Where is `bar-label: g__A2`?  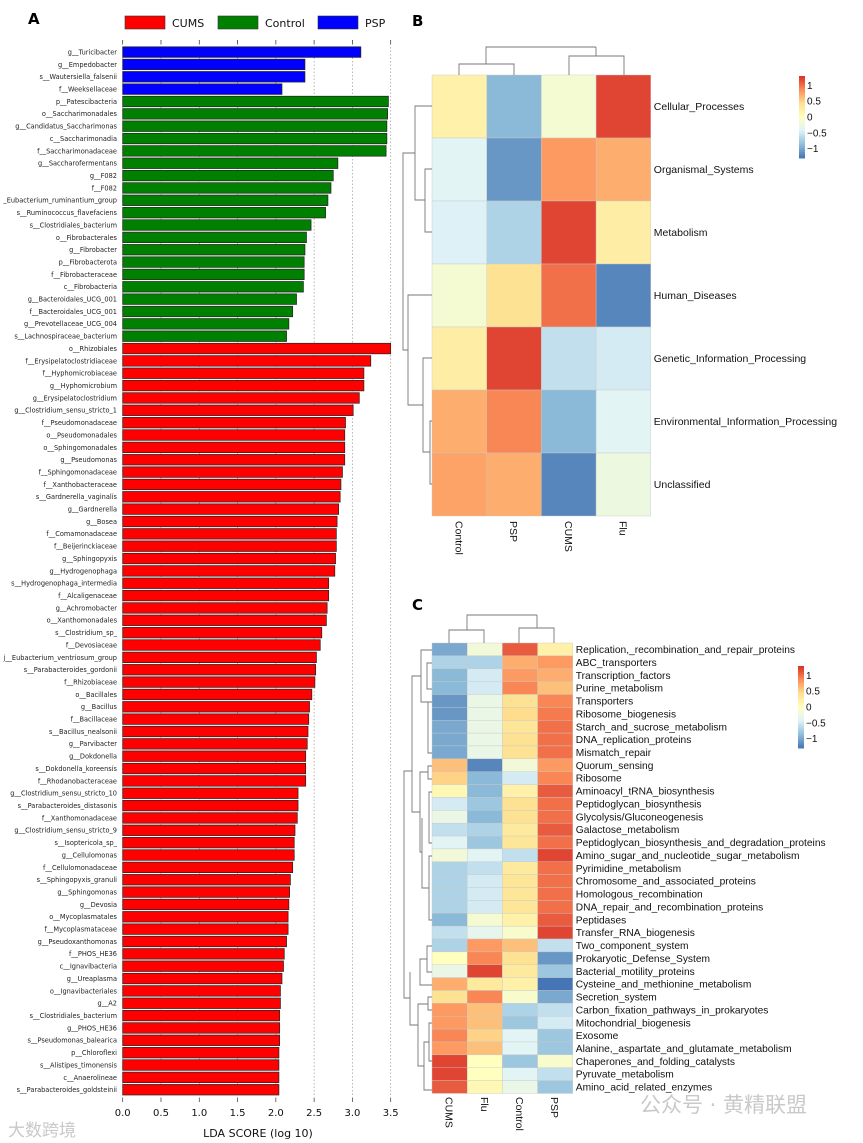
bar-label: g__A2 is located at coordinates (108, 1004).